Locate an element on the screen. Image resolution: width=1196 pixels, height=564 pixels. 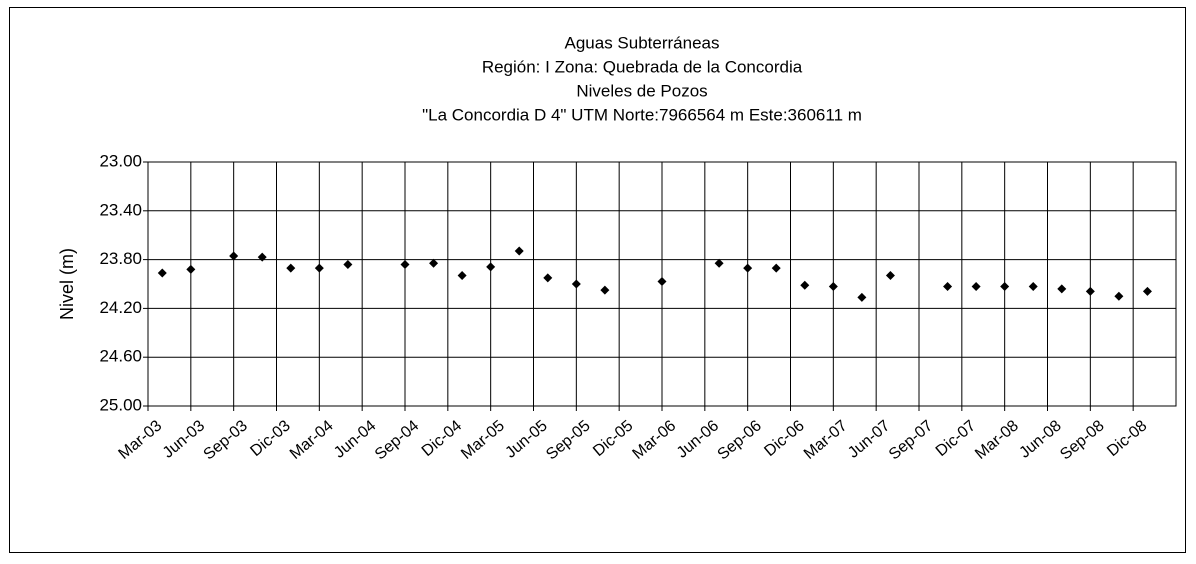
y-axis-label: Nivel (m) is located at coordinates (67, 284).